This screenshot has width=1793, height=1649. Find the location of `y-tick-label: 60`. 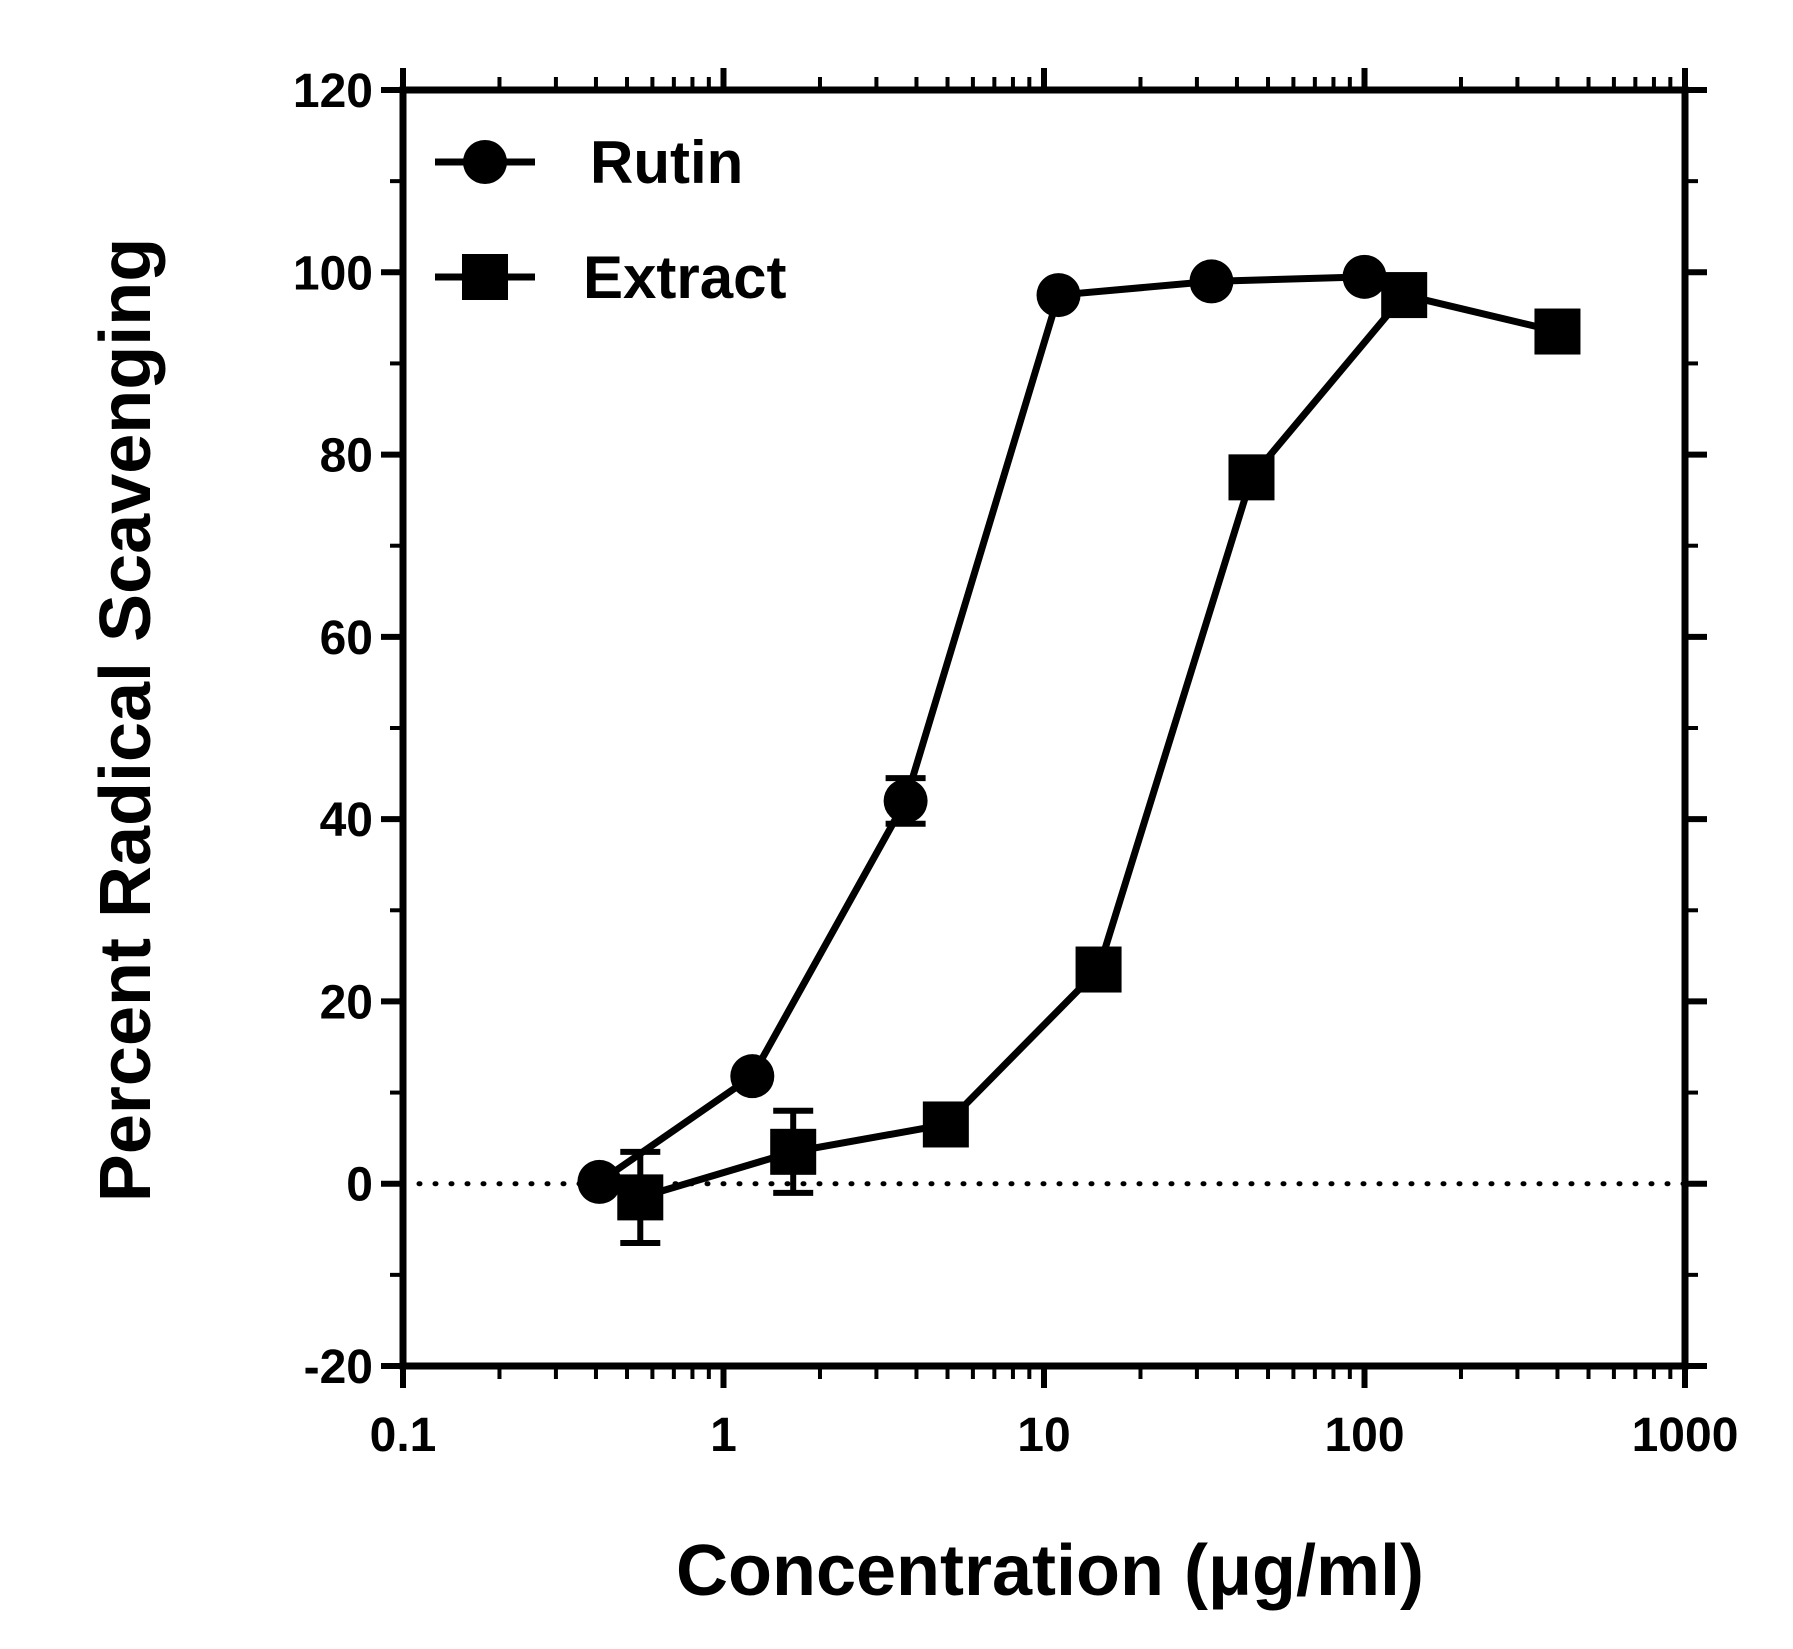

y-tick-label: 60 is located at coordinates (346, 638).